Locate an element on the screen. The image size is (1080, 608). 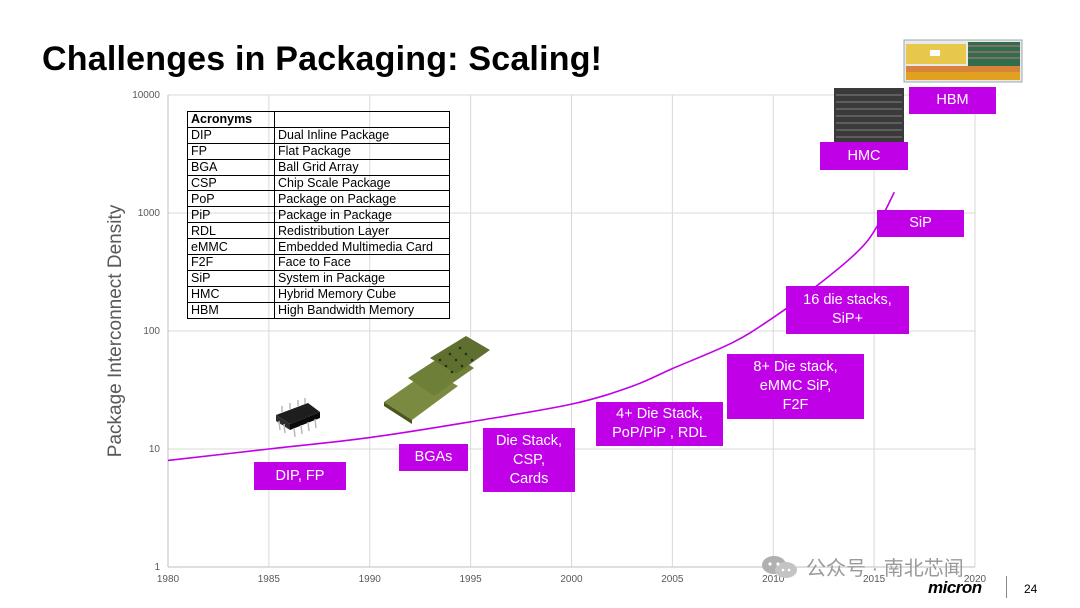
hmc-image is located at coordinates (869, 115).